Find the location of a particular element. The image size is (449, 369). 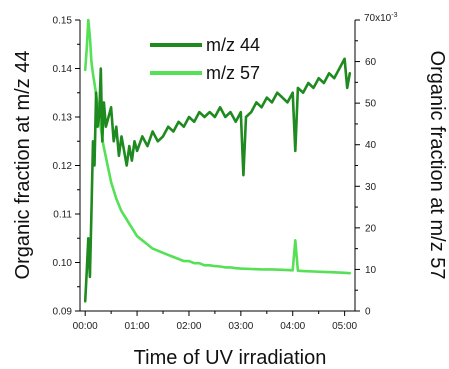

y2-tick-label-2: 20 is located at coordinates (371, 228).